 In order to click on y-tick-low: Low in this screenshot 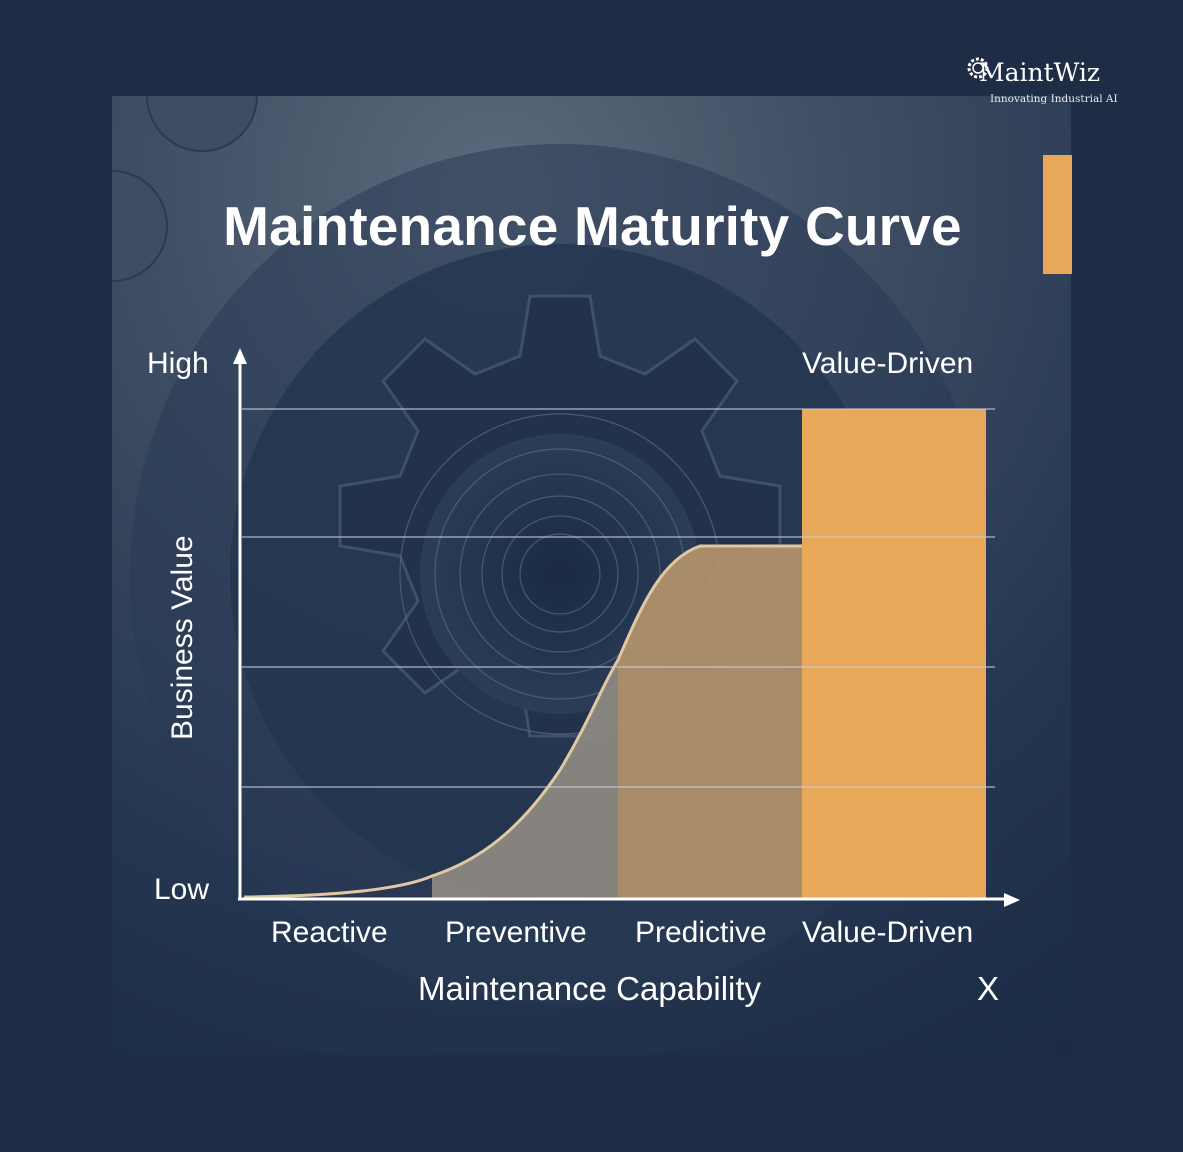, I will do `click(182, 889)`.